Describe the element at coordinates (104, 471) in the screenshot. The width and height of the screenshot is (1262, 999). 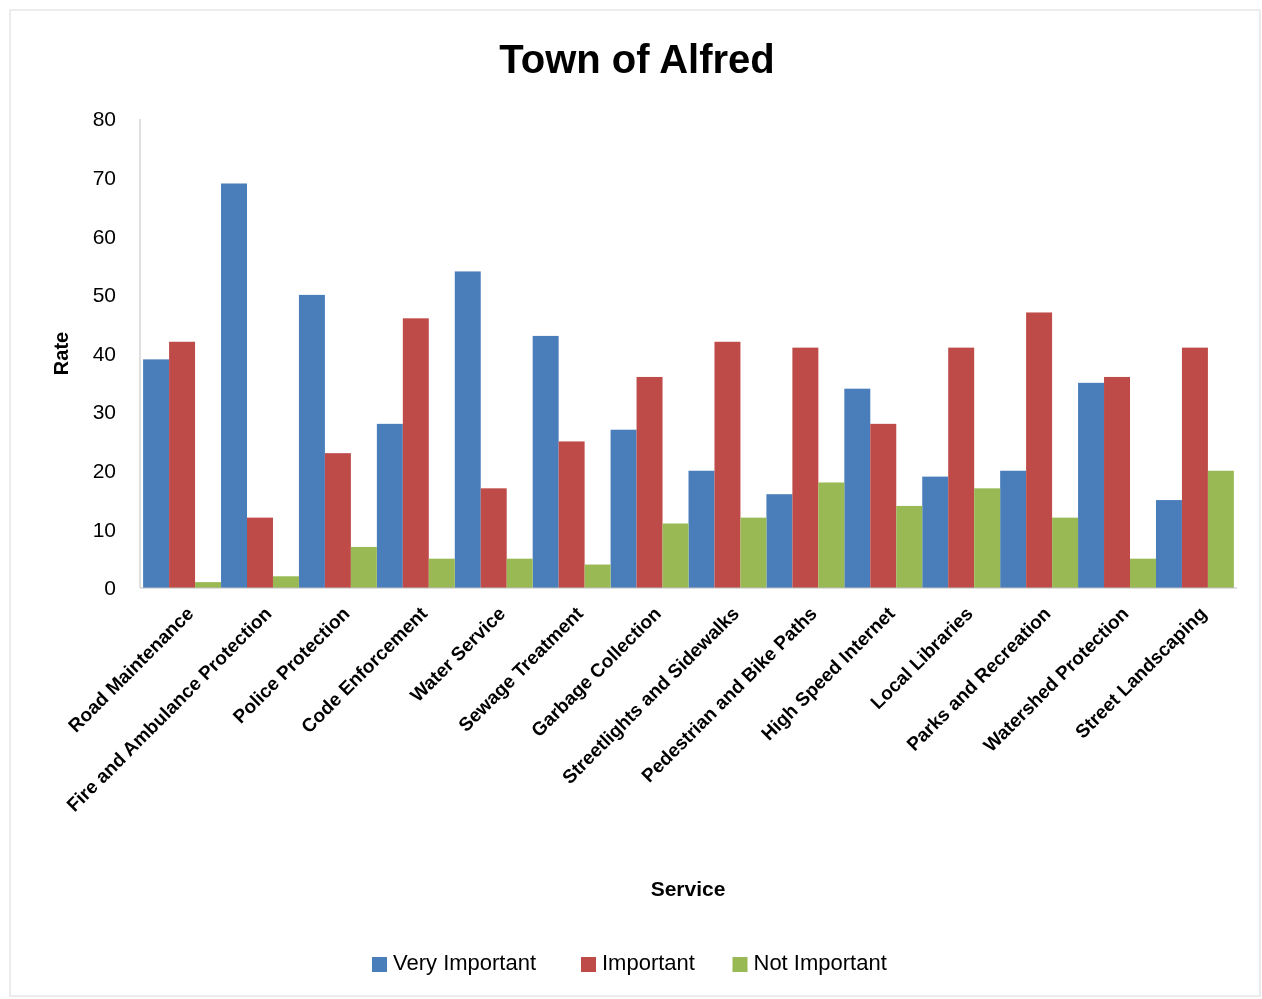
I see `y-tick-label: 20` at that location.